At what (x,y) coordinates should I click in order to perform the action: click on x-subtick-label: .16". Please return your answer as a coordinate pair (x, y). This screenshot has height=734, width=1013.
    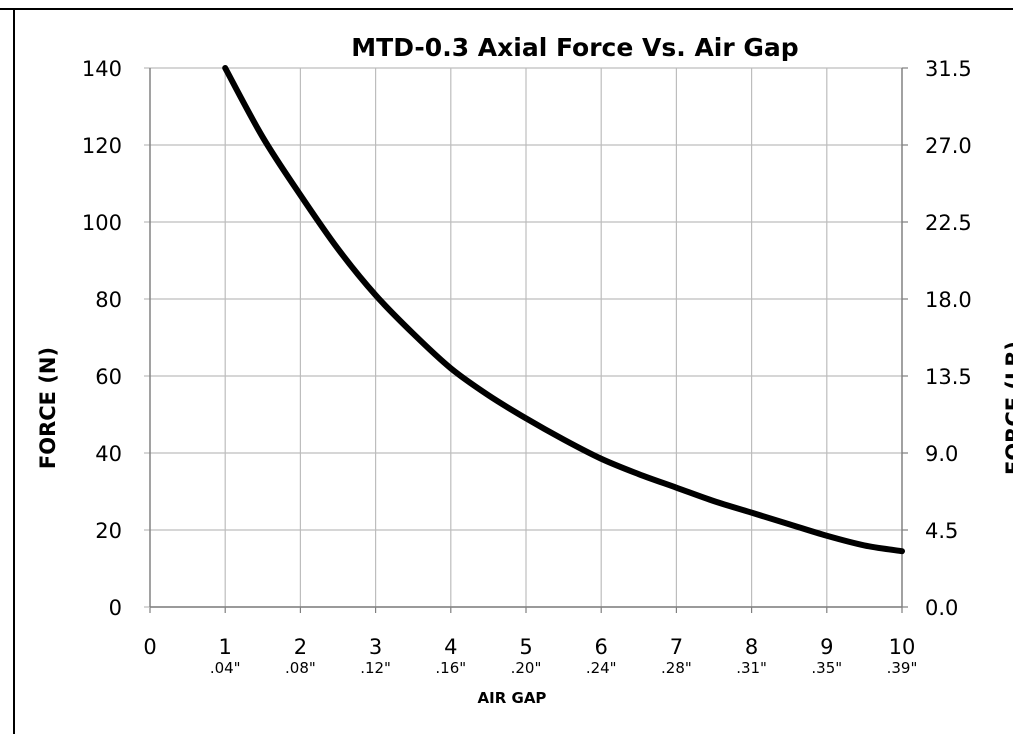
    Looking at the image, I should click on (450, 668).